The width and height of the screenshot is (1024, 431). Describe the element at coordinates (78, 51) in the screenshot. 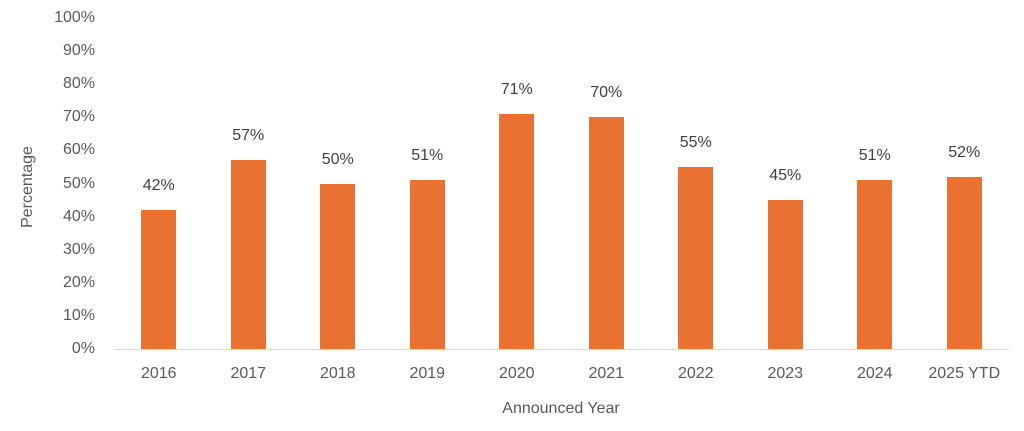

I see `y-tick-label: 90%` at that location.